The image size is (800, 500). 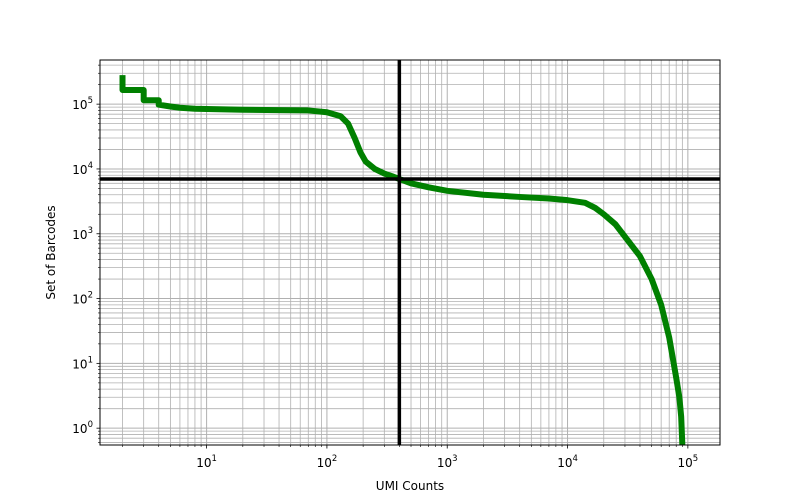 What do you see at coordinates (82, 363) in the screenshot?
I see `y-tick-label: 10¹` at bounding box center [82, 363].